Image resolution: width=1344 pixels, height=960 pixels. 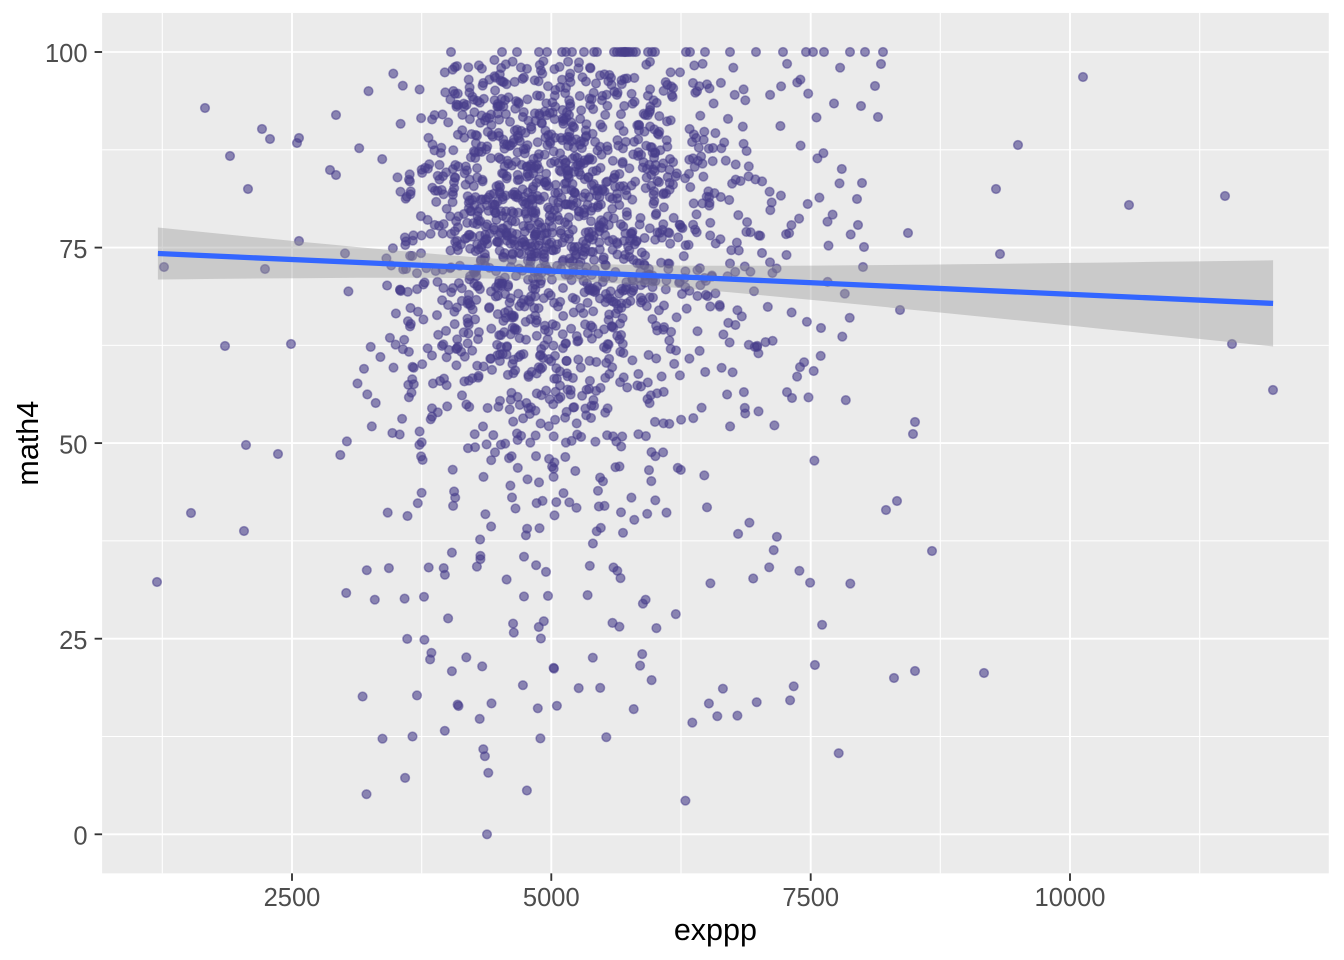 I want to click on svg-text: 100, so click(x=66, y=54).